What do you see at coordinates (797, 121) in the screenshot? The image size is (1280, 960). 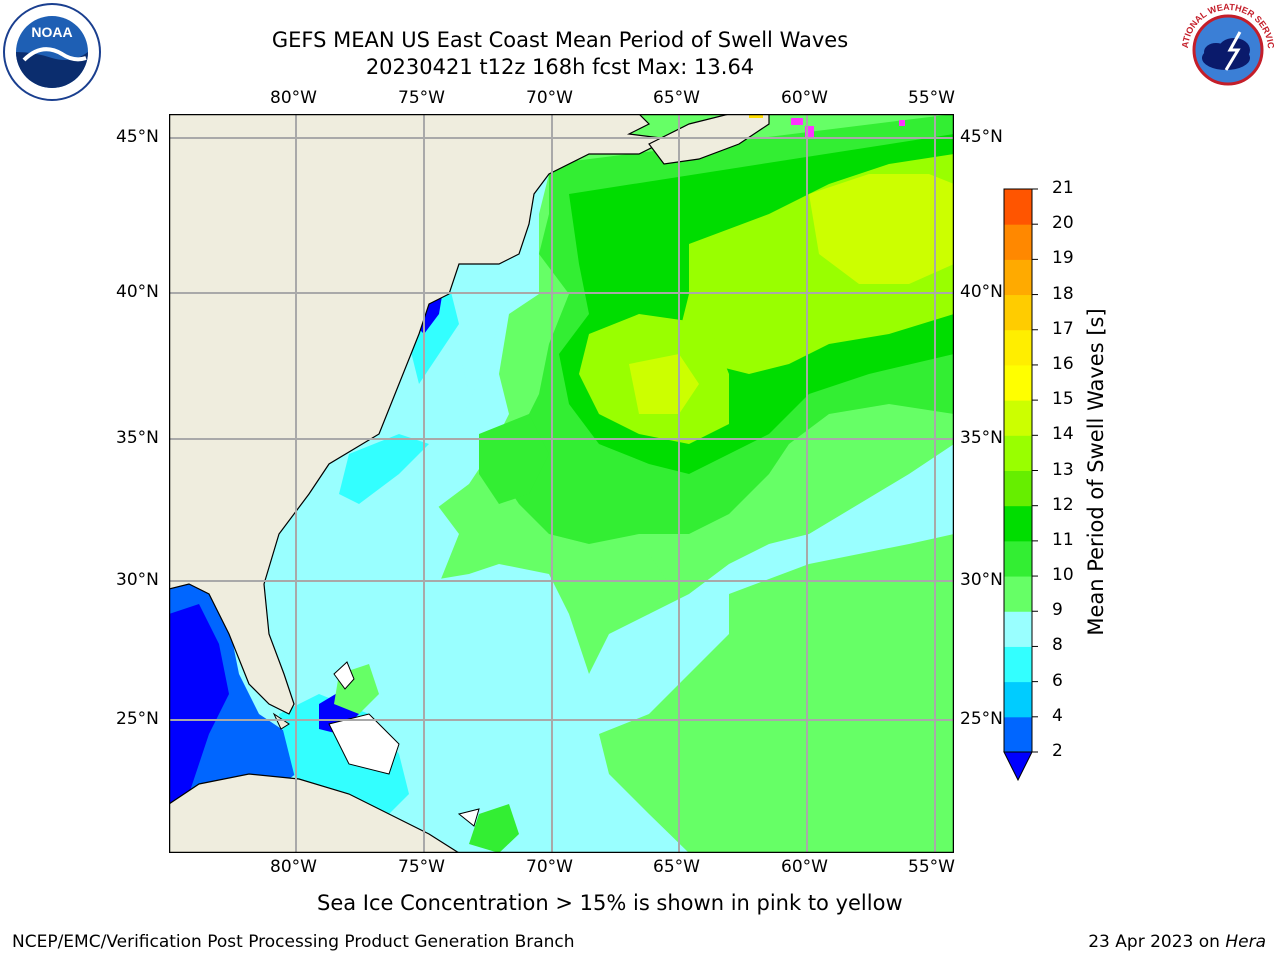 I see `sea-ice-marker` at bounding box center [797, 121].